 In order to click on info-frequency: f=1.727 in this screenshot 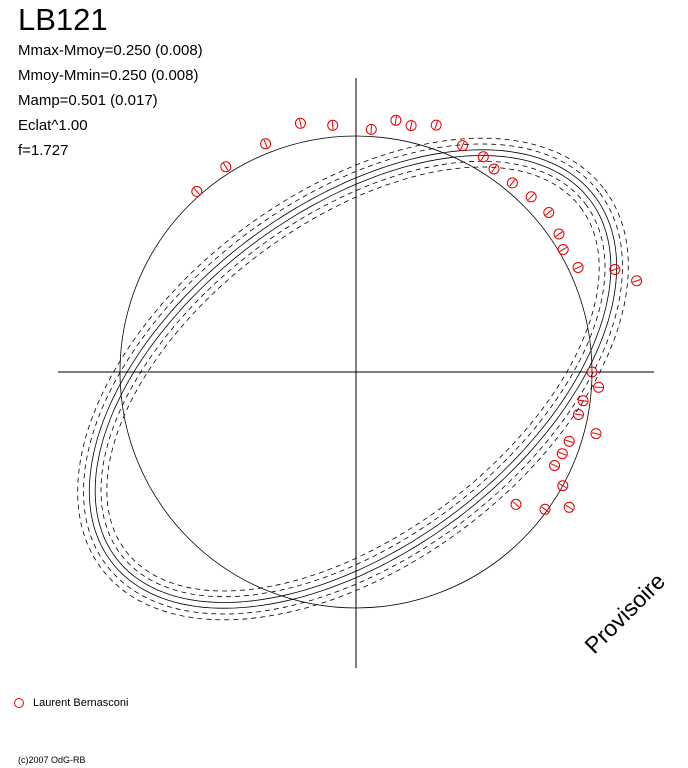, I will do `click(43, 150)`.